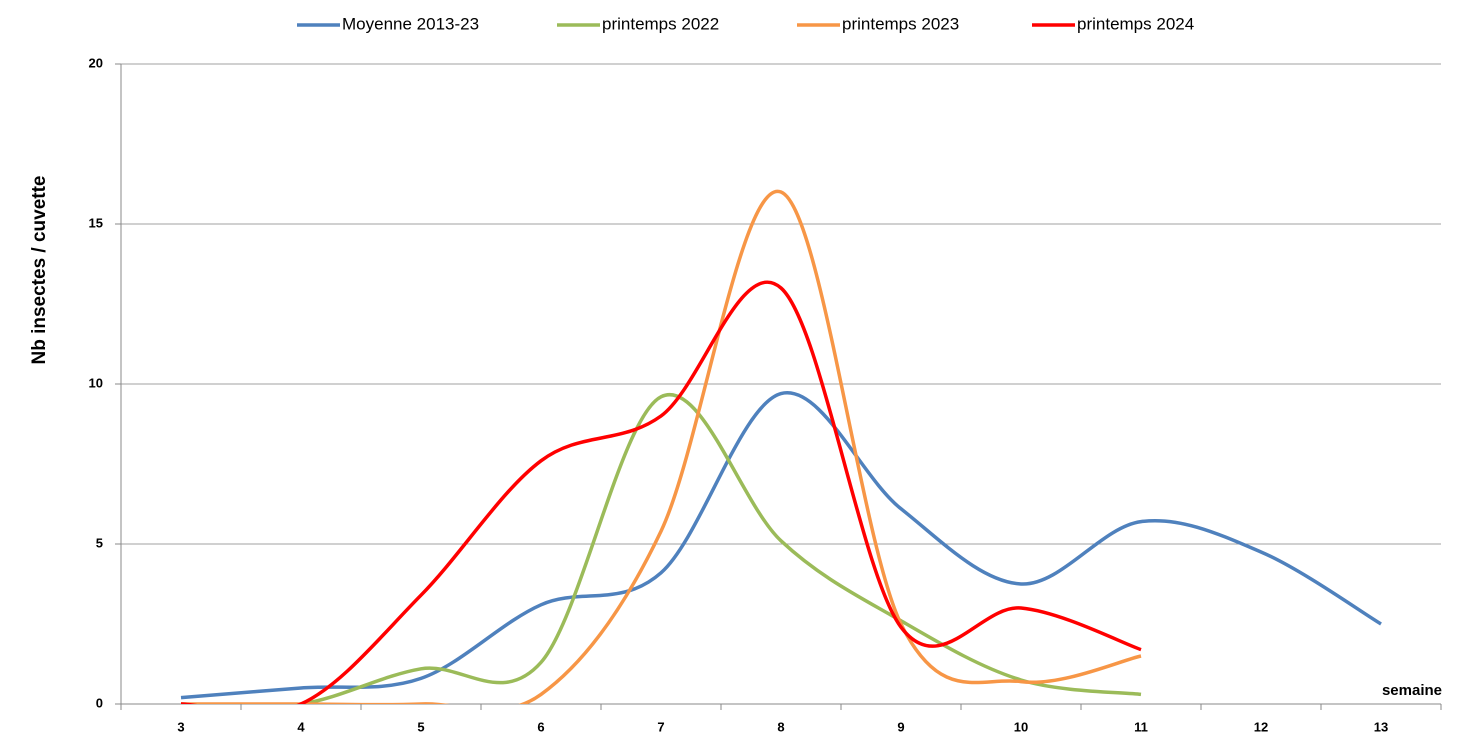 The width and height of the screenshot is (1461, 741). I want to click on x-tick-label: 5, so click(420, 726).